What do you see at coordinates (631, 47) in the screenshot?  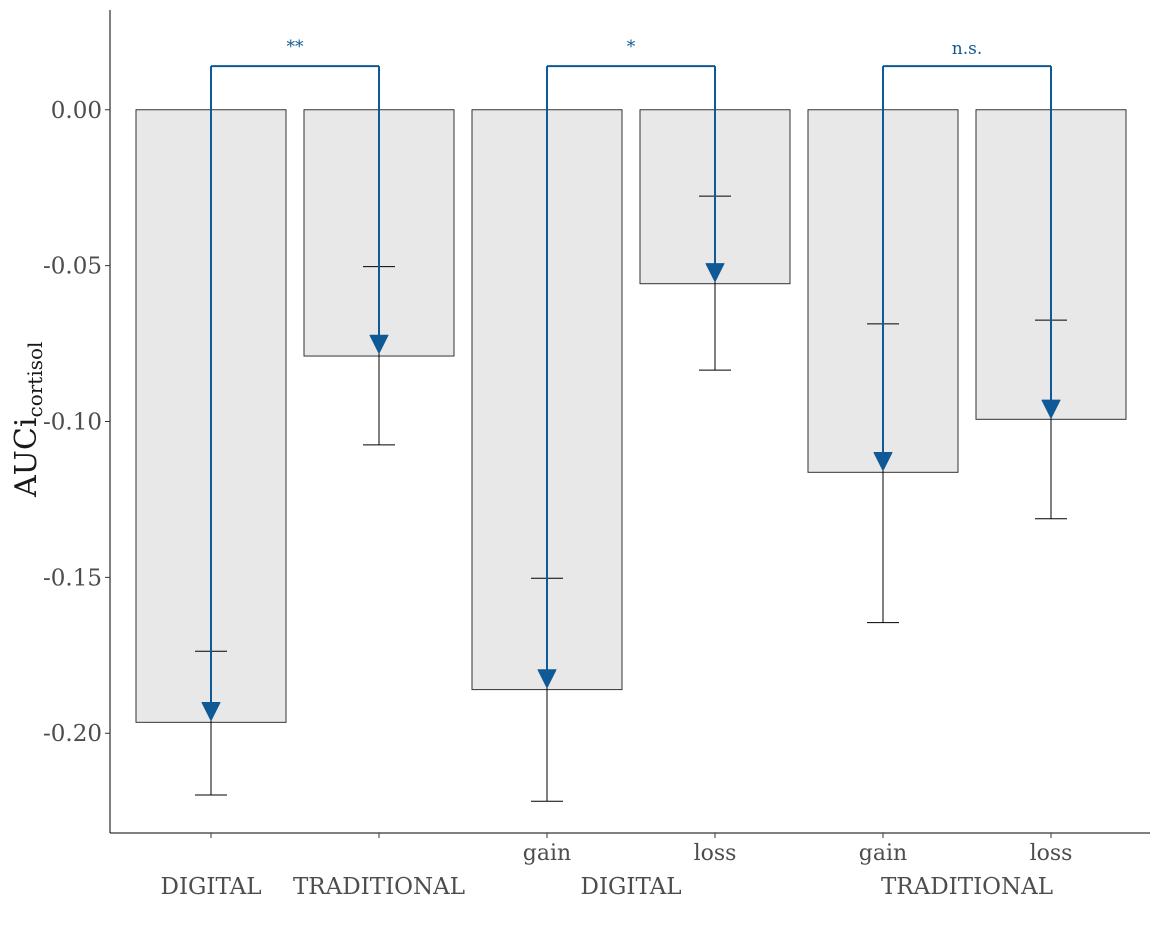 I see `significance-label: *` at bounding box center [631, 47].